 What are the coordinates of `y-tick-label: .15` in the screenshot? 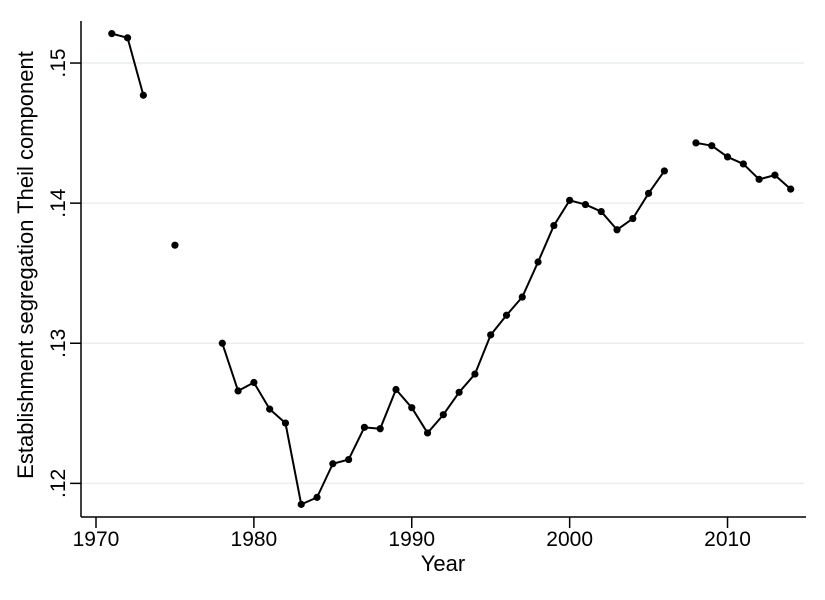 It's located at (58, 62).